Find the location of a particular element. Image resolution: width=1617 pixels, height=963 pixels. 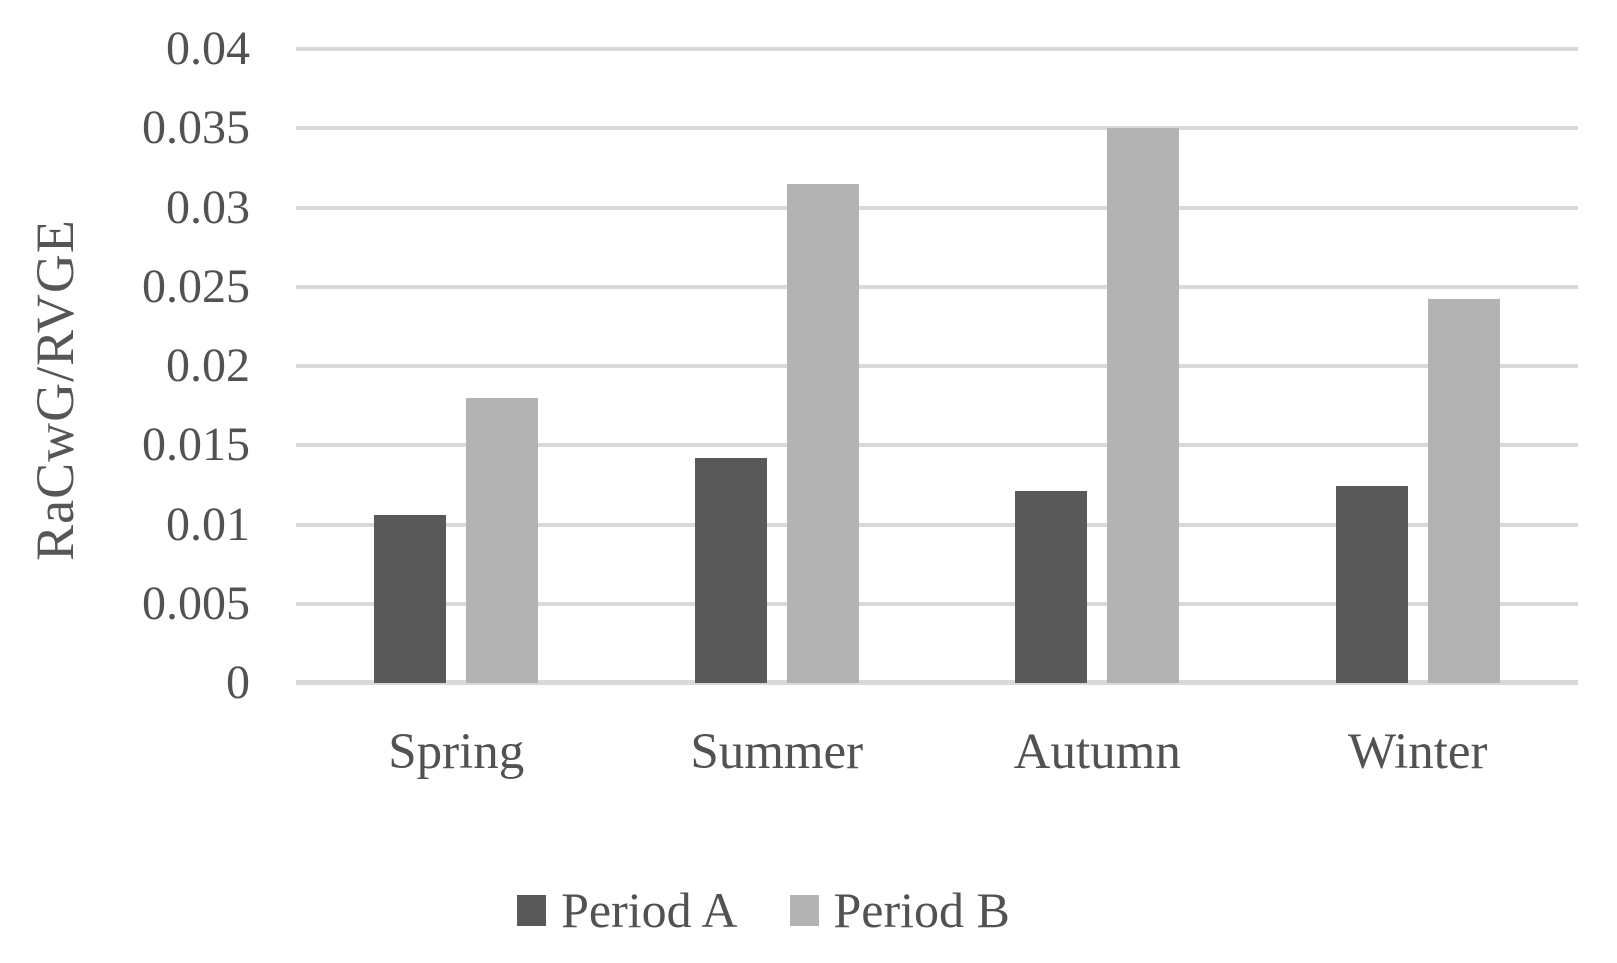

bar-period-a-winter is located at coordinates (1371, 584).